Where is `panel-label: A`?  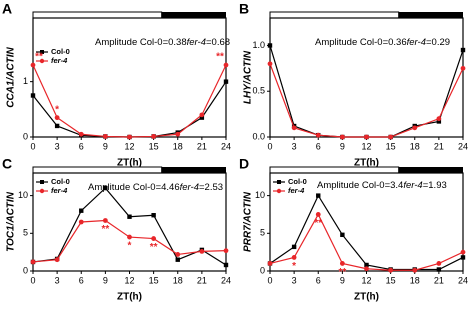 panel-label: A is located at coordinates (7, 9).